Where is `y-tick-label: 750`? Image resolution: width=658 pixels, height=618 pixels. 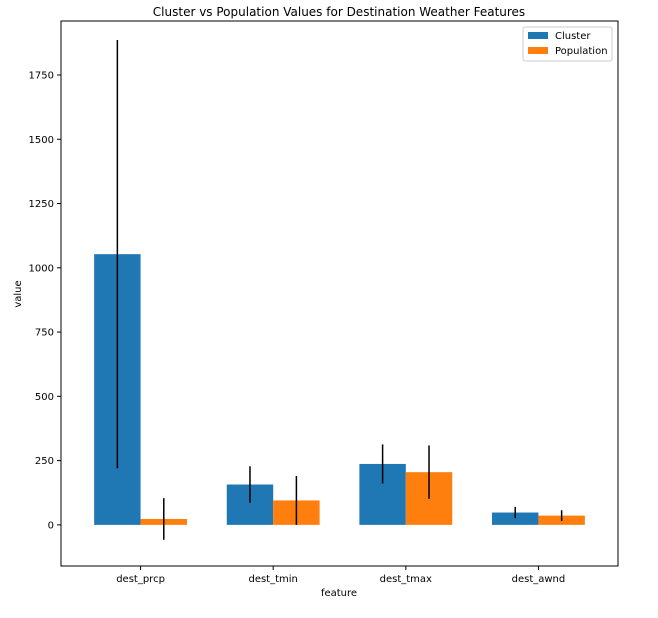 y-tick-label: 750 is located at coordinates (44, 333).